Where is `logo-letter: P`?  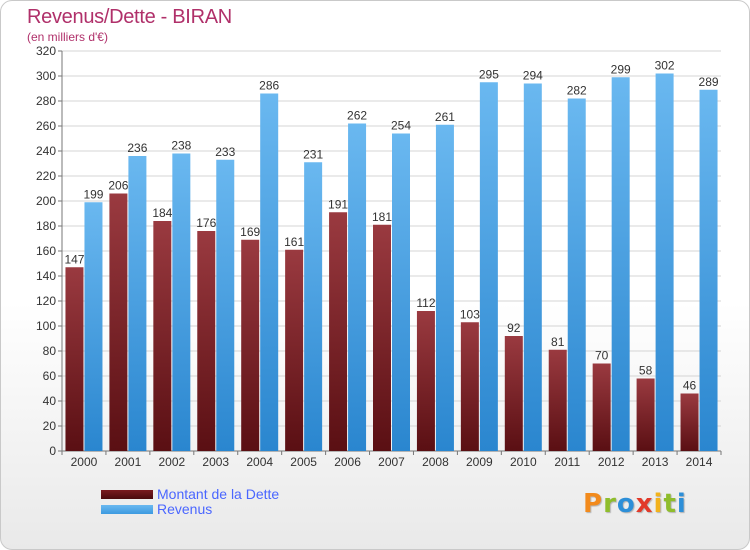
logo-letter: P is located at coordinates (593, 504).